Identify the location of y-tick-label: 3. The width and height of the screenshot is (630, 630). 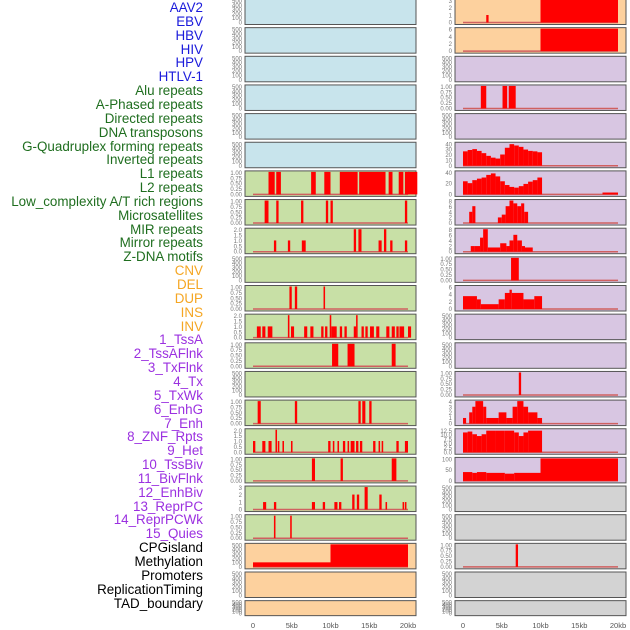
(451, 2).